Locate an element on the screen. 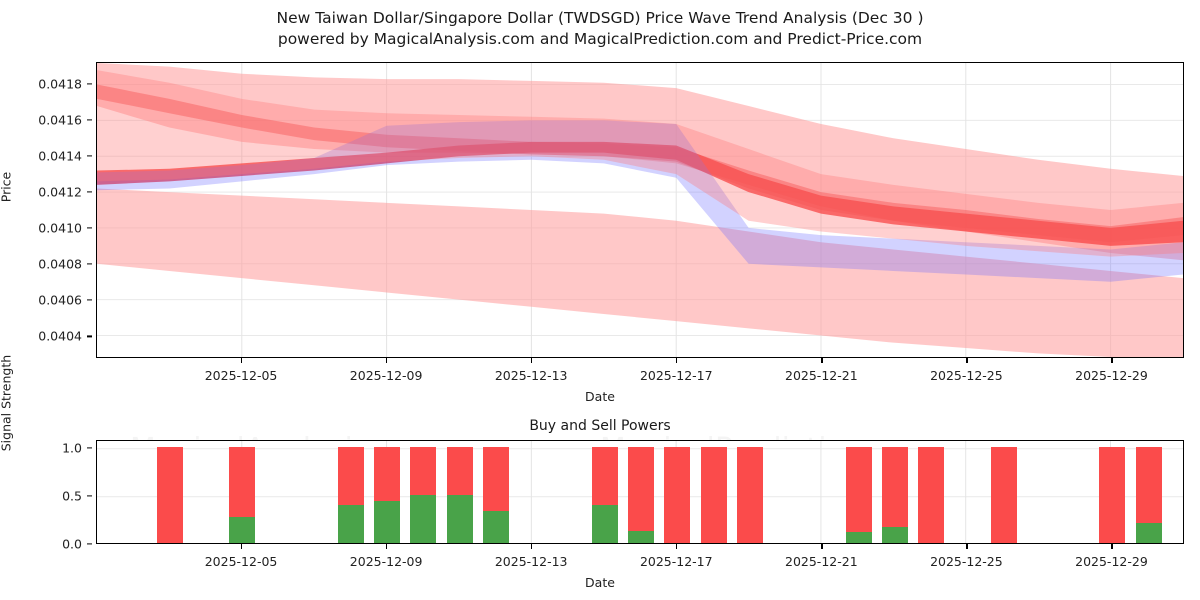 This screenshot has height=600, width=1200. lower-y-axis-label: Signal Strength is located at coordinates (7, 403).